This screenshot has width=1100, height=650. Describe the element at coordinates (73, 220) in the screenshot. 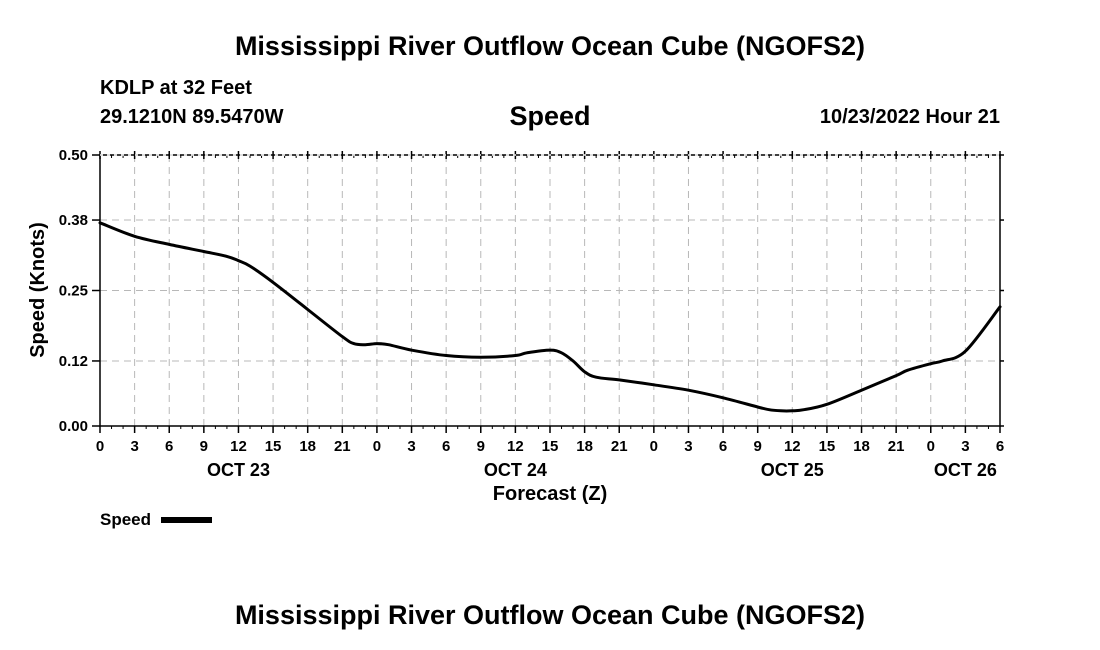

I see `y-tick-label: 0.38` at that location.